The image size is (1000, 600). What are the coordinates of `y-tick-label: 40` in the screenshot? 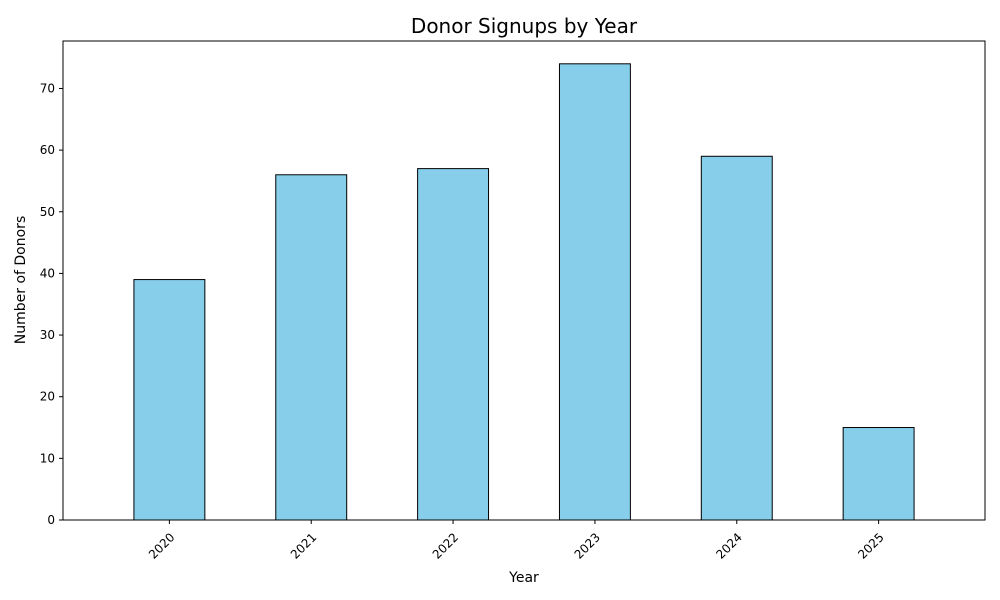 It's located at (47, 273).